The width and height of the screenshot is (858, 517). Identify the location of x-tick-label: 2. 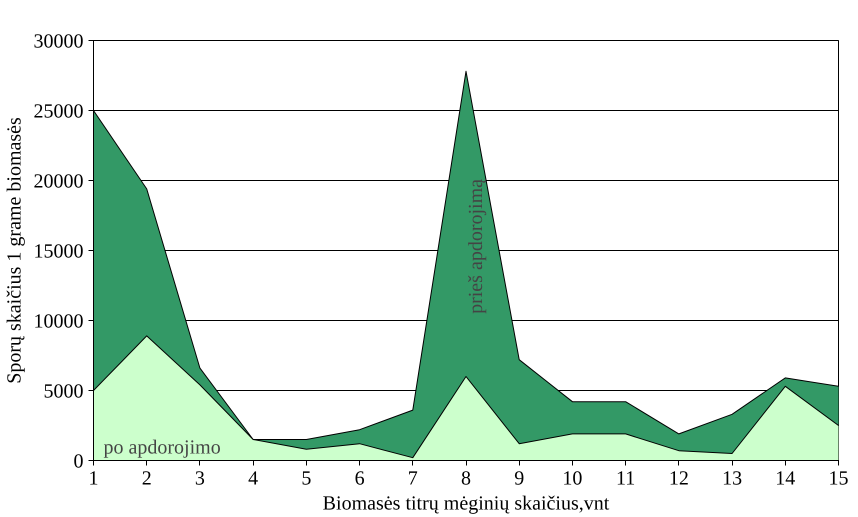
(147, 479).